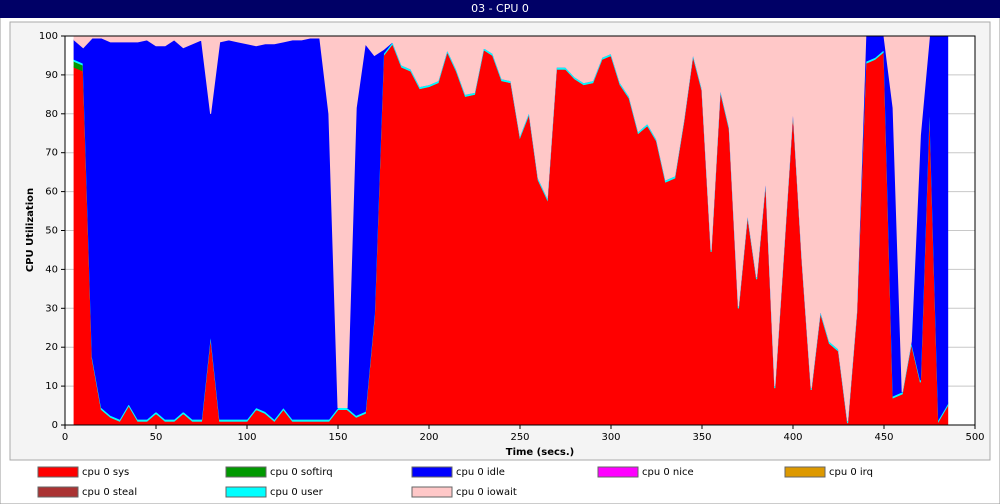  Describe the element at coordinates (51, 347) in the screenshot. I see `y-tick-label: 20` at that location.